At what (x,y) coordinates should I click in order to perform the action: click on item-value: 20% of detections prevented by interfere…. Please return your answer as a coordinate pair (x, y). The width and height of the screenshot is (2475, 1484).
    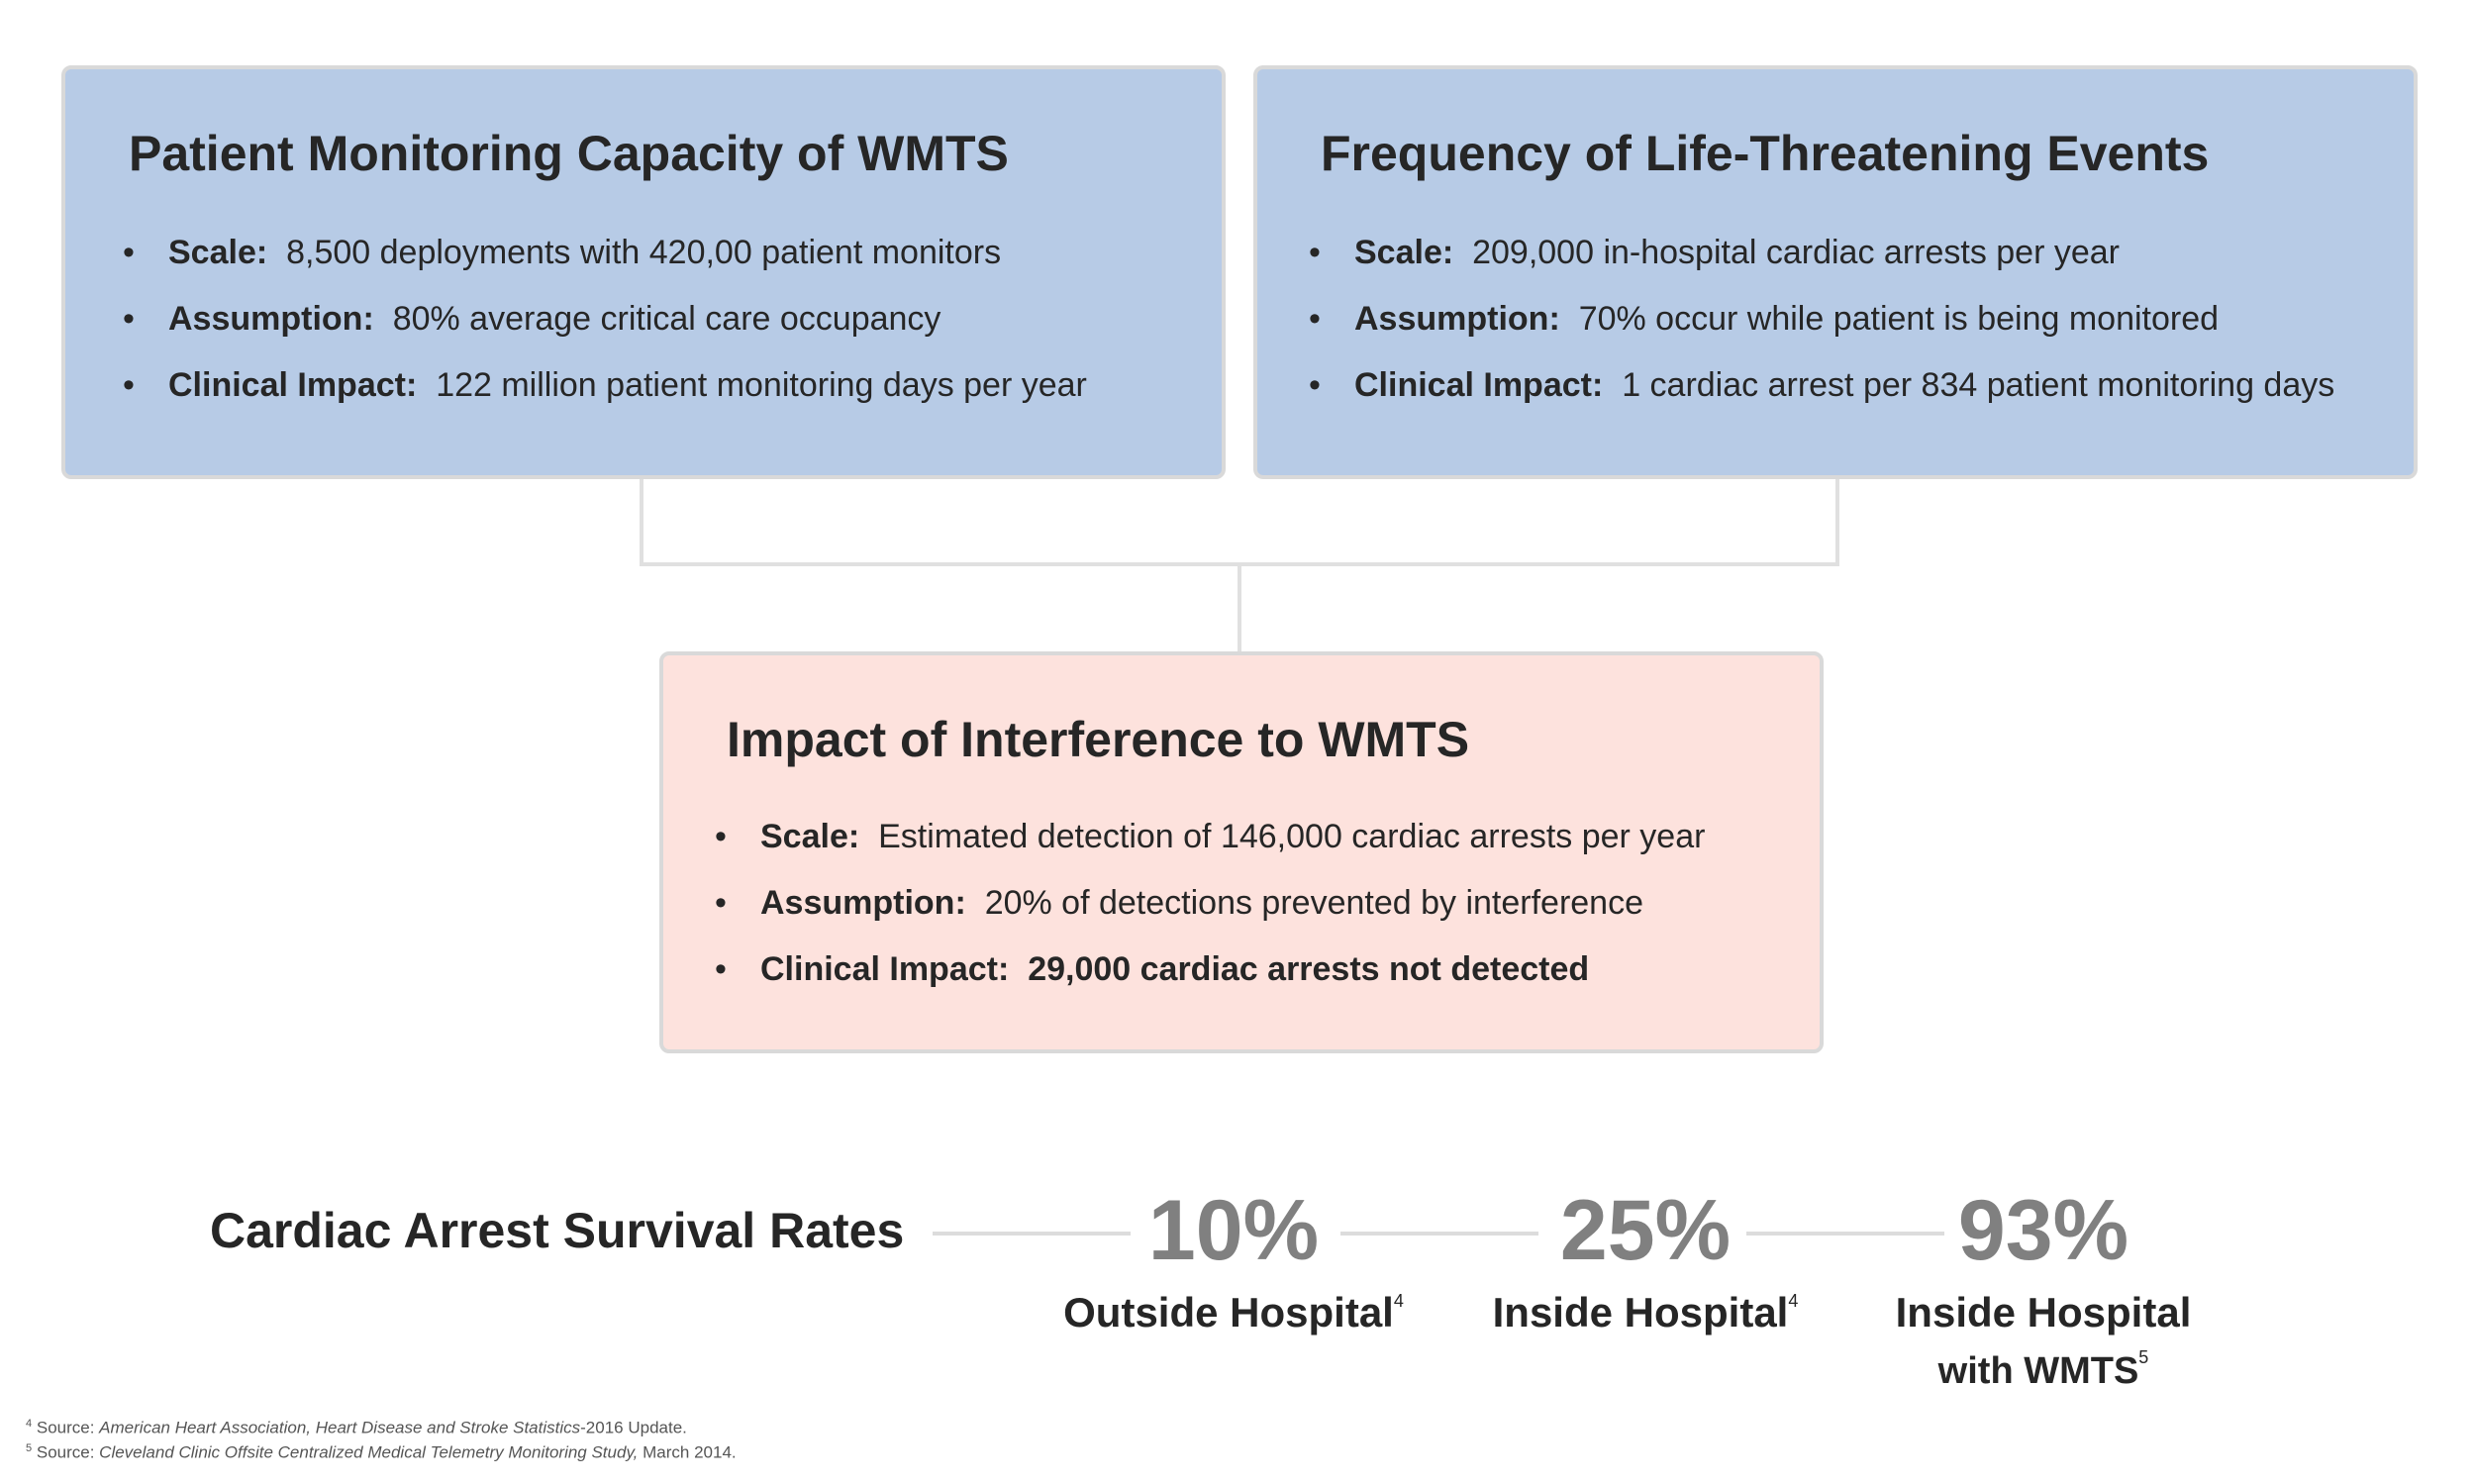
    Looking at the image, I should click on (1314, 903).